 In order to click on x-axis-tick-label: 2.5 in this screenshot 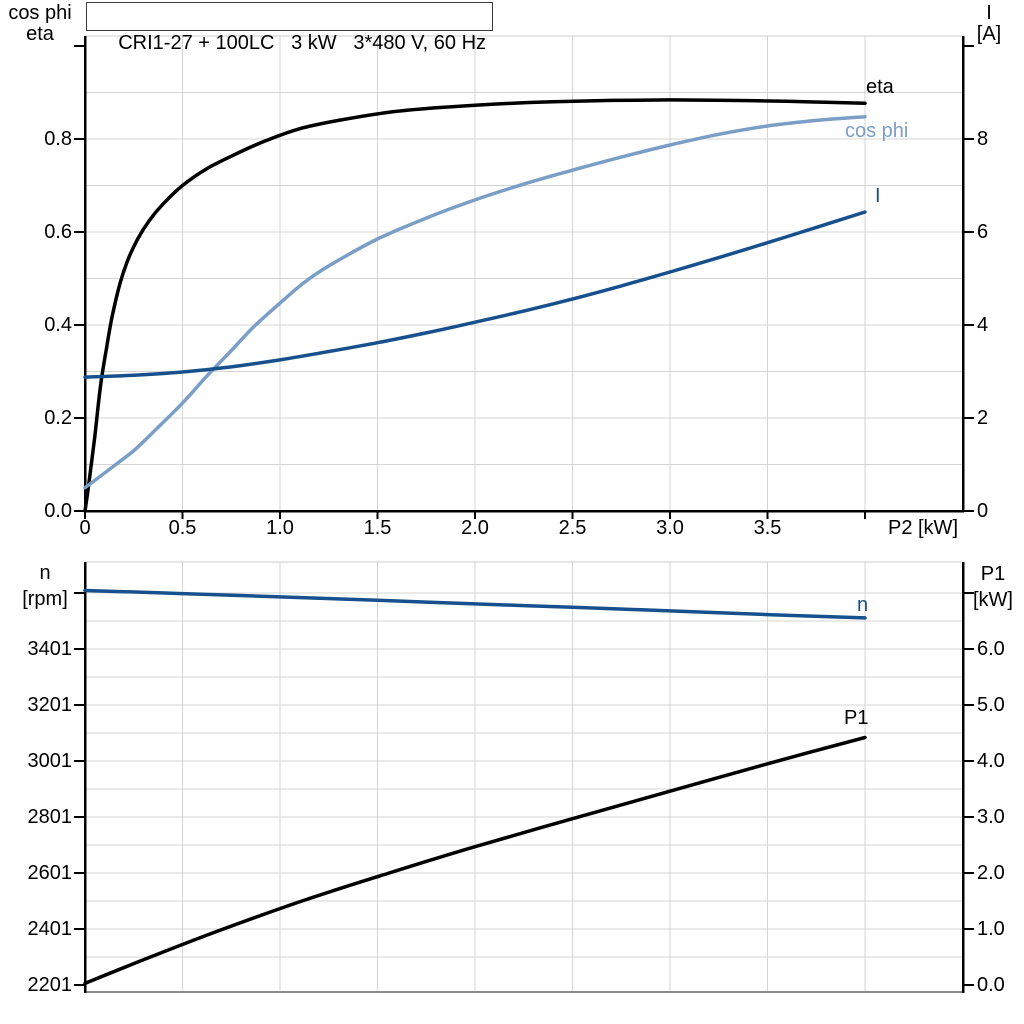, I will do `click(572, 528)`.